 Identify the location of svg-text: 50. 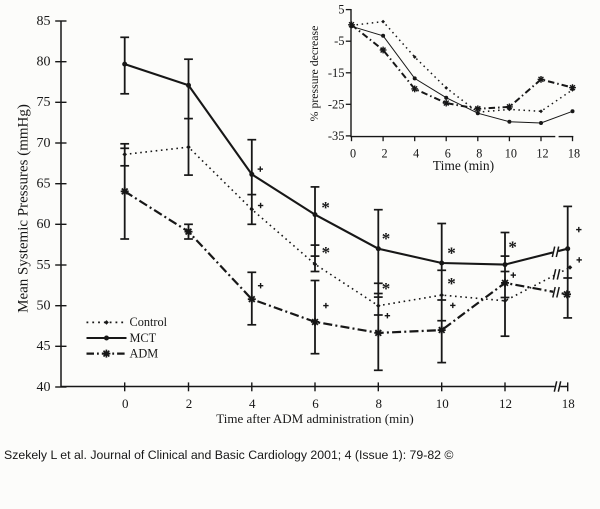
(44, 305).